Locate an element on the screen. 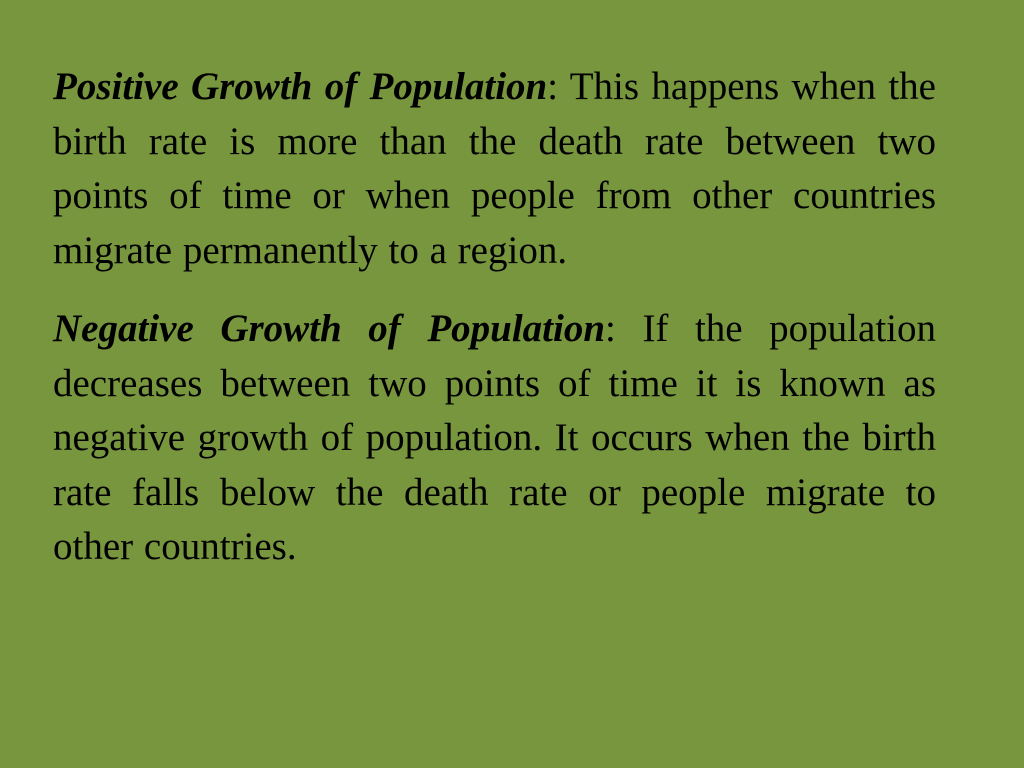  negative-growth-term: Negative Growth of Population is located at coordinates (329, 328).